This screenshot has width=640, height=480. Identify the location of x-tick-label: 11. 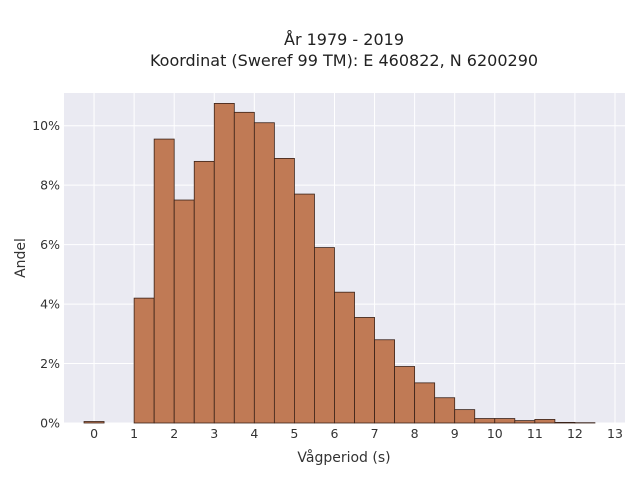
(535, 433).